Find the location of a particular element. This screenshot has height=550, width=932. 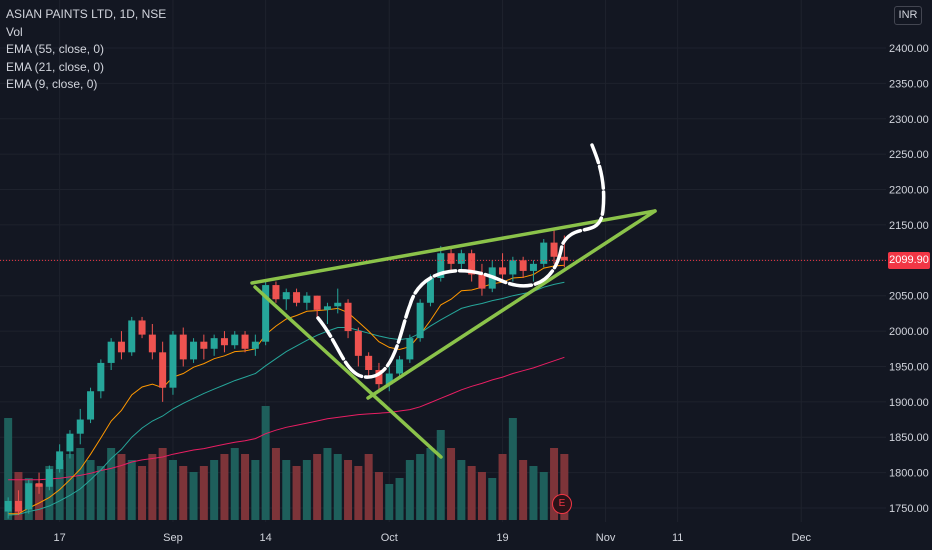

x-tick-label: 11 is located at coordinates (677, 538).